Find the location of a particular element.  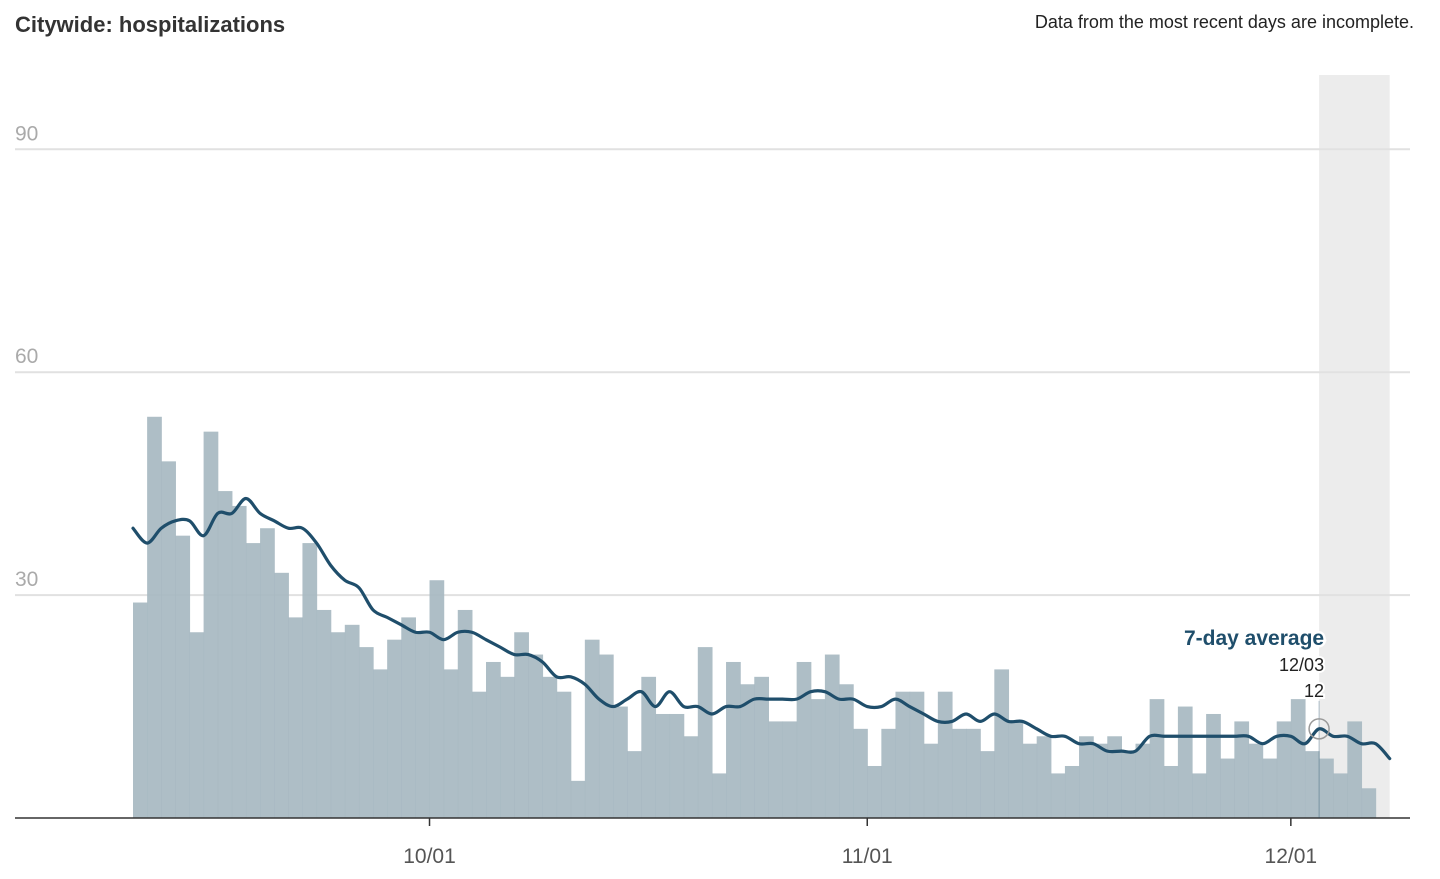

x-tick-label: 12/01 is located at coordinates (1291, 856).